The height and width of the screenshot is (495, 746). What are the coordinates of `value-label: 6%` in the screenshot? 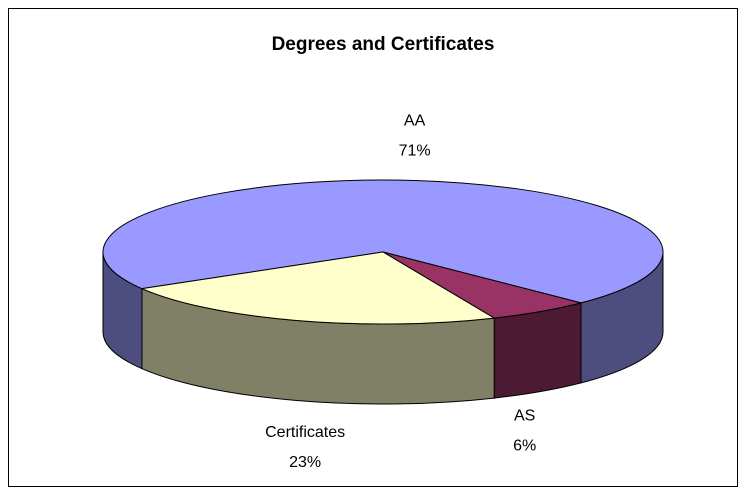 It's located at (524, 445).